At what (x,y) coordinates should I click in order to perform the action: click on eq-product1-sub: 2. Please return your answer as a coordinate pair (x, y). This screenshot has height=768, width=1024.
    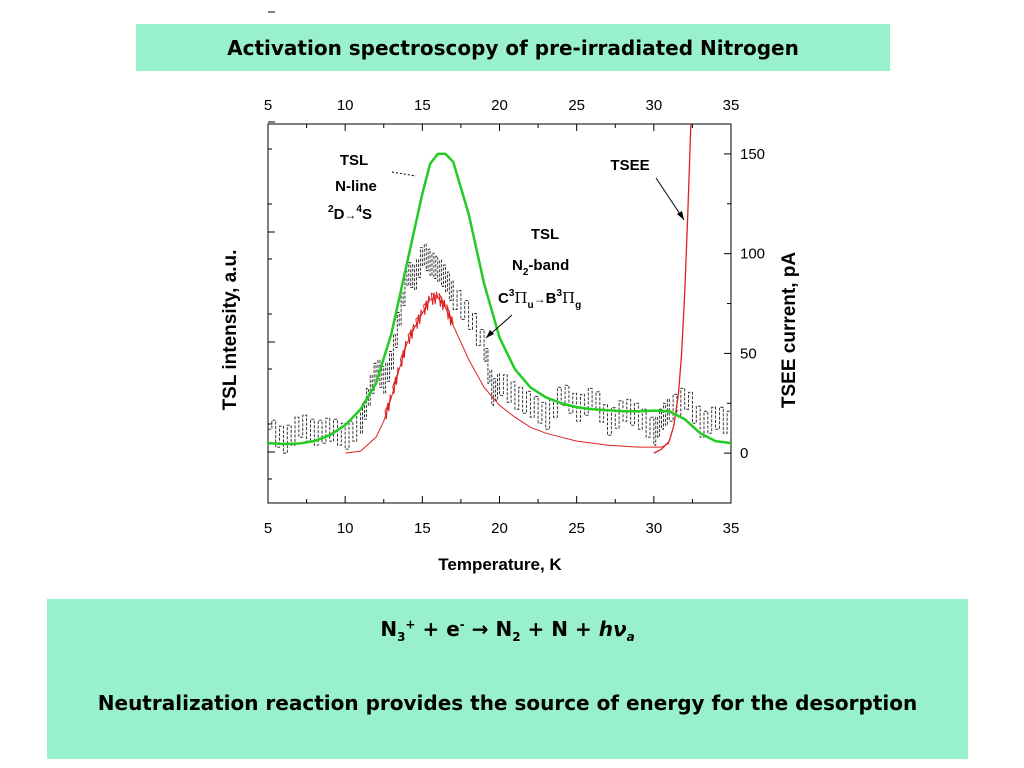
    Looking at the image, I should click on (516, 637).